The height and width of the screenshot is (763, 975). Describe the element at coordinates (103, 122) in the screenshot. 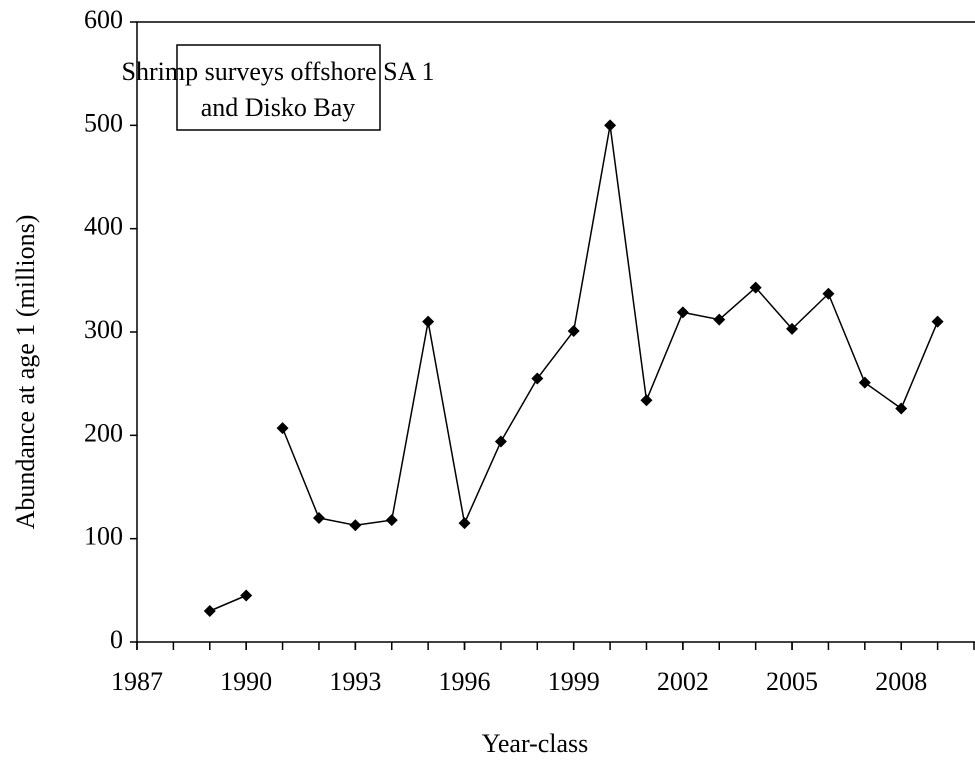

I see `y-tick-label: 500` at that location.